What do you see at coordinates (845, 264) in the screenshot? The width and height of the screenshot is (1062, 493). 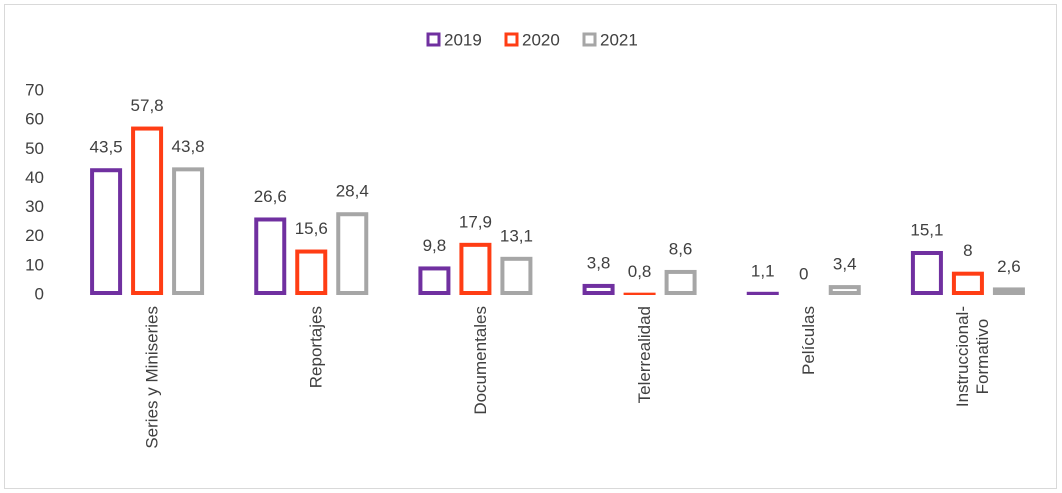 I see `value-label: 3,4` at bounding box center [845, 264].